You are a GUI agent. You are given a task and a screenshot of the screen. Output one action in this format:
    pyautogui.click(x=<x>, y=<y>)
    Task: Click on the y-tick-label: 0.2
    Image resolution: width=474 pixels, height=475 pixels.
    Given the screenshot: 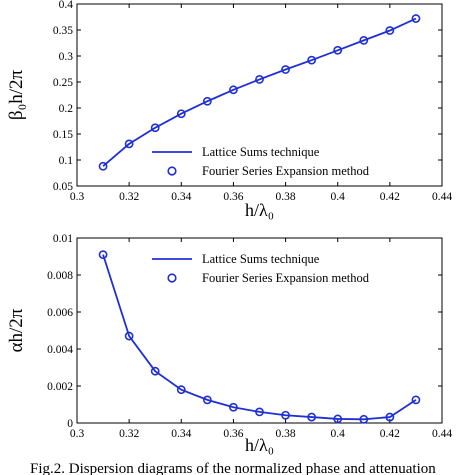 What is the action you would take?
    pyautogui.click(x=66, y=109)
    